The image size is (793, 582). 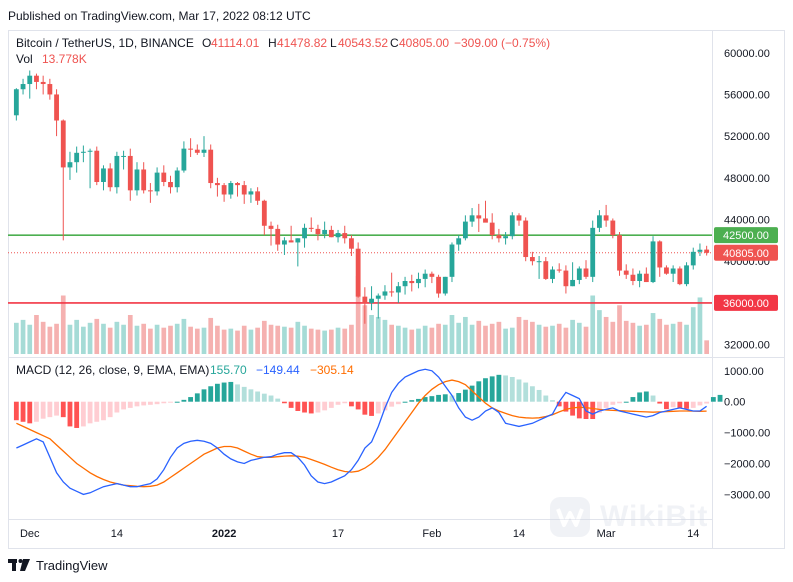 I want to click on level-price-label: 42500.00, so click(x=746, y=236).